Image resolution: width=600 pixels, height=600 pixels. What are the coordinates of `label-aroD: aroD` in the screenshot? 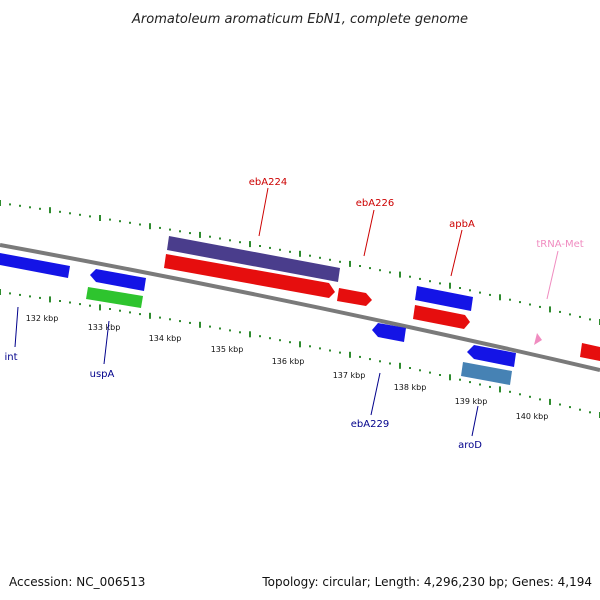 It's located at (470, 445).